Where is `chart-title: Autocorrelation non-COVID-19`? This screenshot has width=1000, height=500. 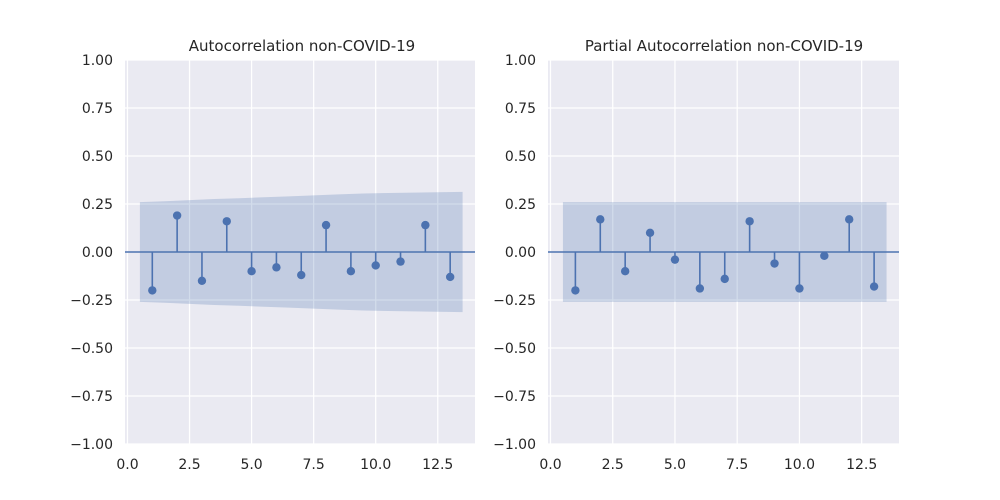
chart-title: Autocorrelation non-COVID-19 is located at coordinates (302, 46).